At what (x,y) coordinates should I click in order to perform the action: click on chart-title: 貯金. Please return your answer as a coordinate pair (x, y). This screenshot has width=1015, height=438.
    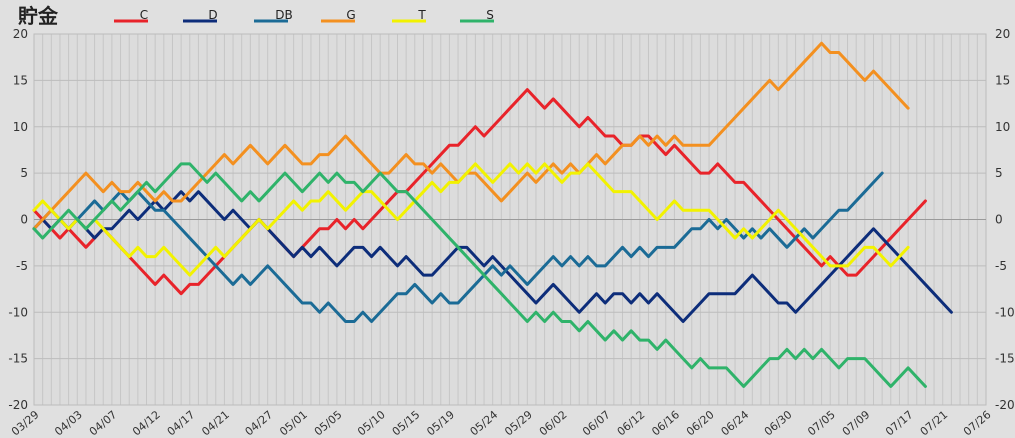
    Looking at the image, I should click on (38, 16).